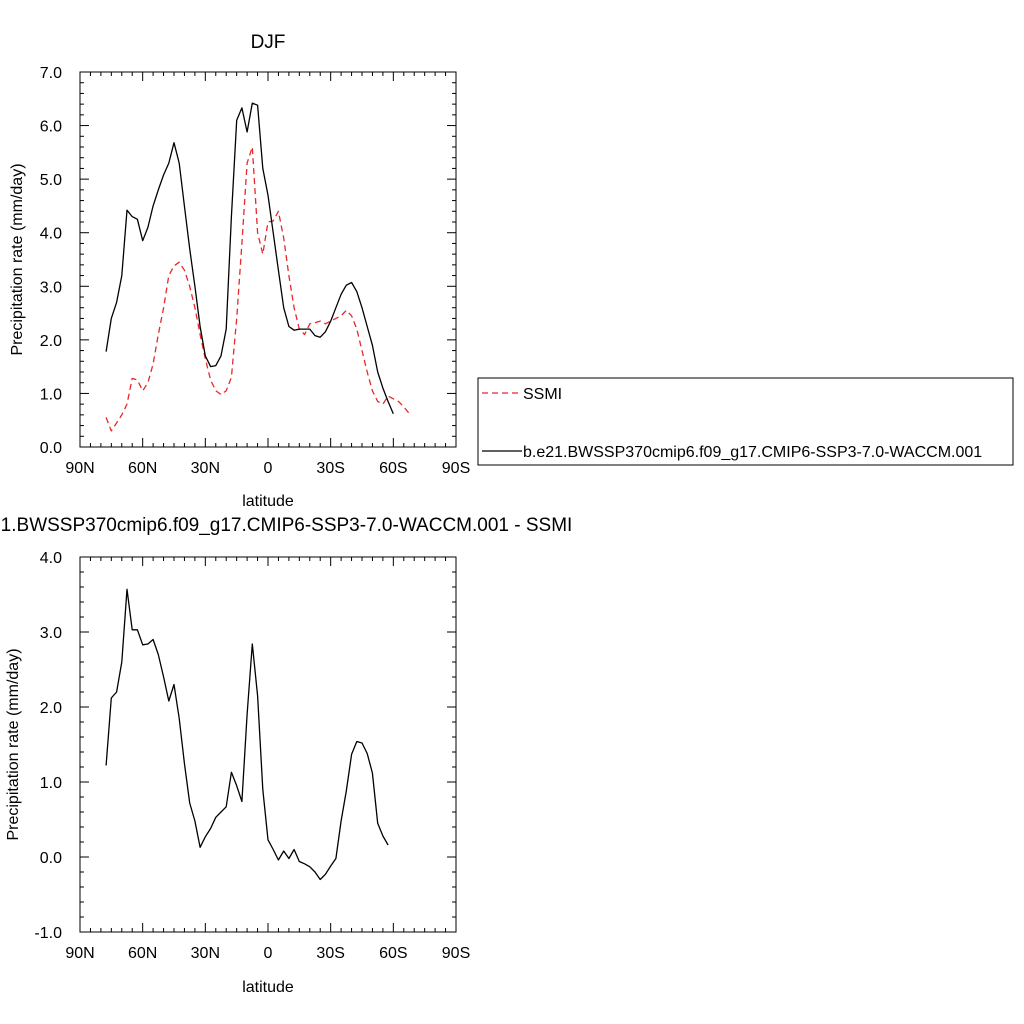 The image size is (1024, 1024). What do you see at coordinates (142, 953) in the screenshot?
I see `bottom-x-tick-label: 60N` at bounding box center [142, 953].